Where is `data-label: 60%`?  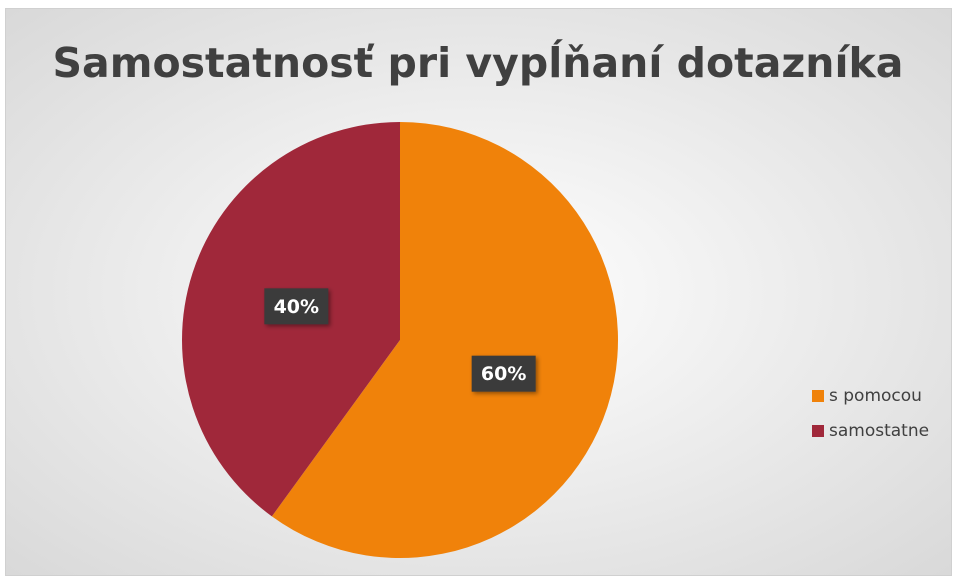 data-label: 60% is located at coordinates (503, 374).